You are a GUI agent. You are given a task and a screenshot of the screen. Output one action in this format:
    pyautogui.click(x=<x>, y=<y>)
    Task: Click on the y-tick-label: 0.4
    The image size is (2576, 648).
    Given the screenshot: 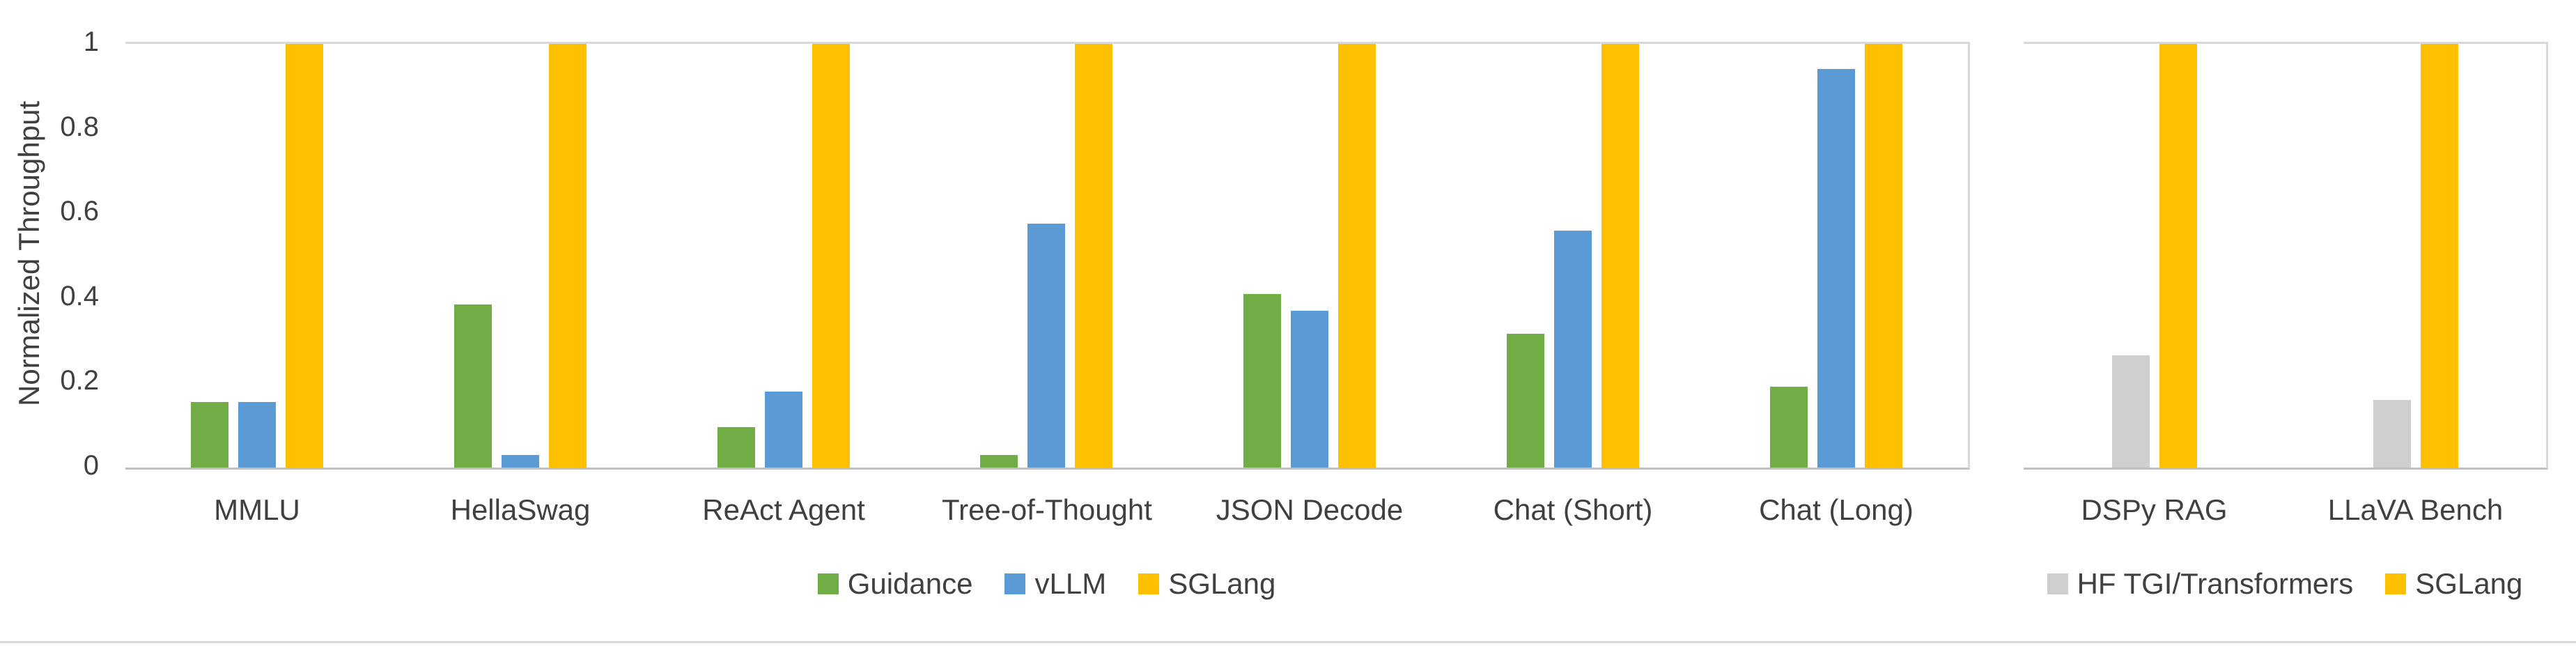 What is the action you would take?
    pyautogui.click(x=79, y=296)
    